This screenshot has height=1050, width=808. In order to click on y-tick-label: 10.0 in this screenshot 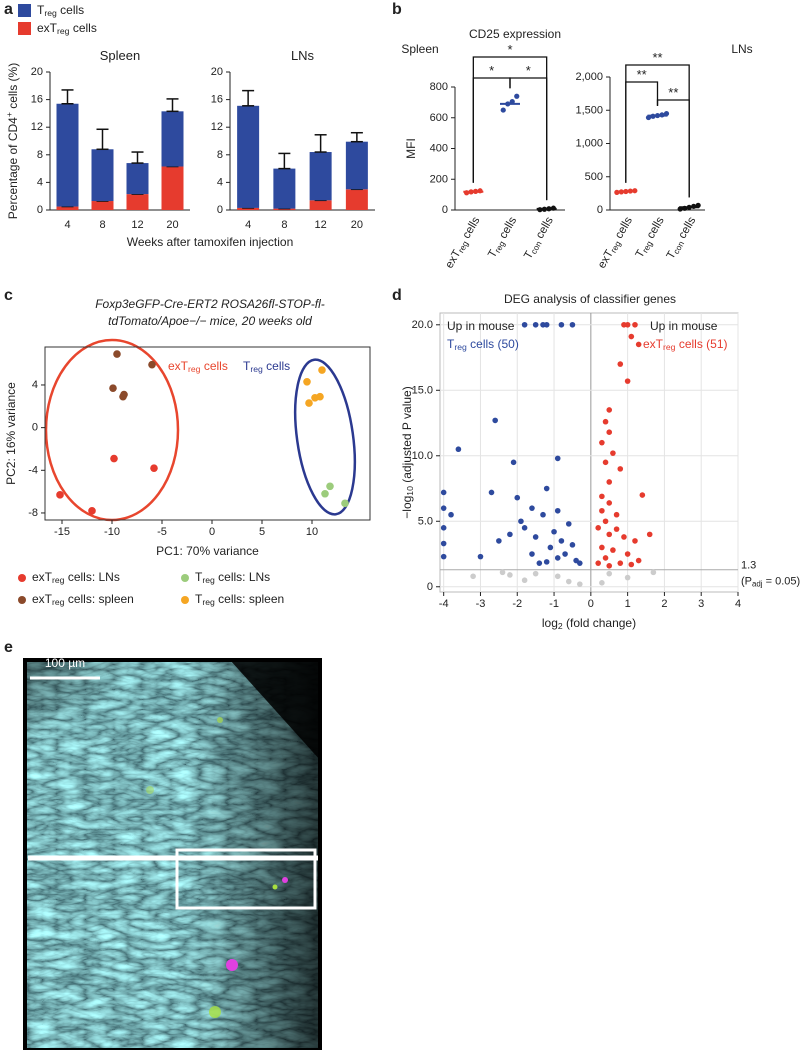, I will do `click(422, 456)`.